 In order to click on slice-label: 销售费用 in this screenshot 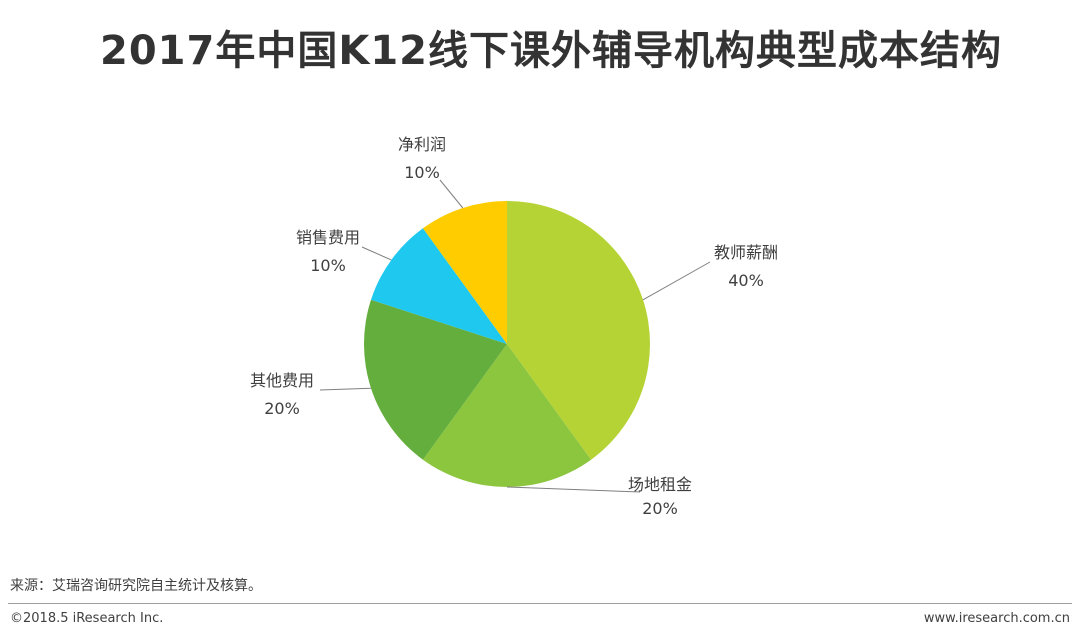, I will do `click(328, 237)`.